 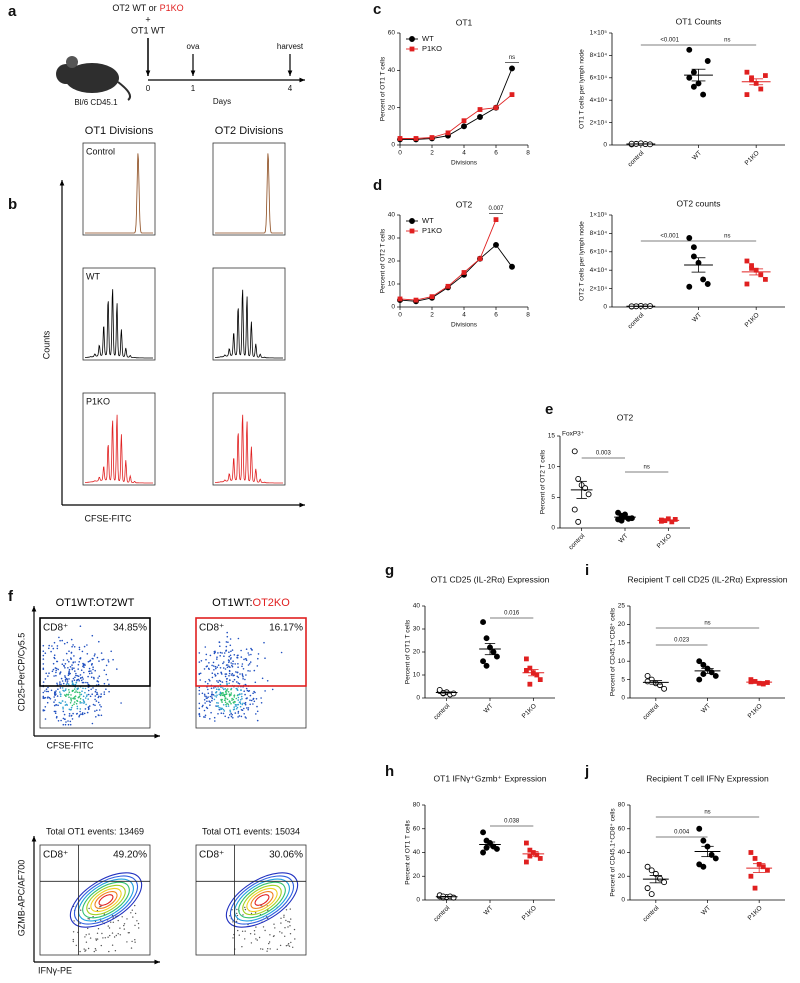 I want to click on y-tick-label: 0, so click(x=393, y=145).